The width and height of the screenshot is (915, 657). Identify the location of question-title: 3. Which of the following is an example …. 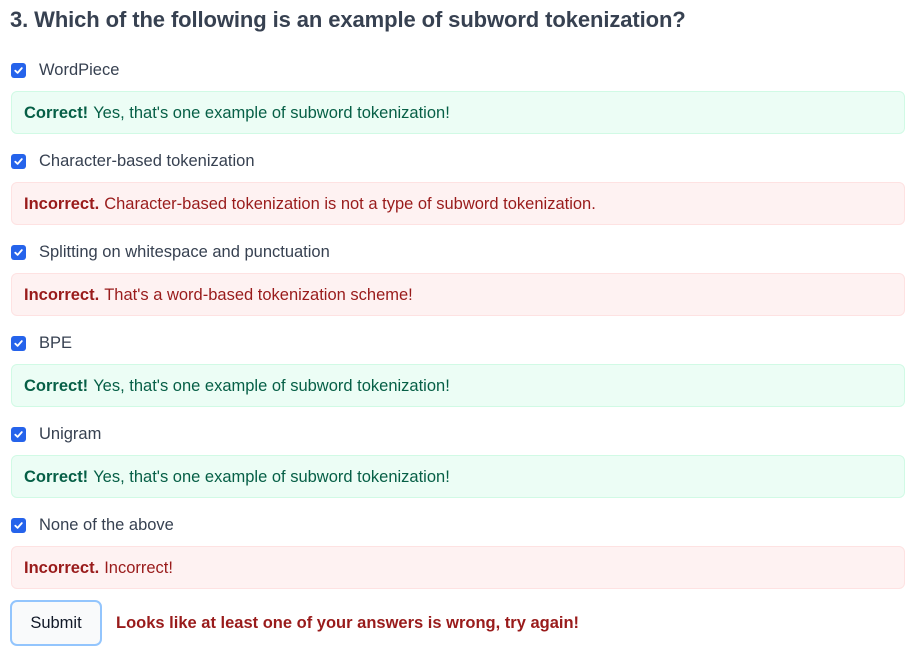
(348, 19).